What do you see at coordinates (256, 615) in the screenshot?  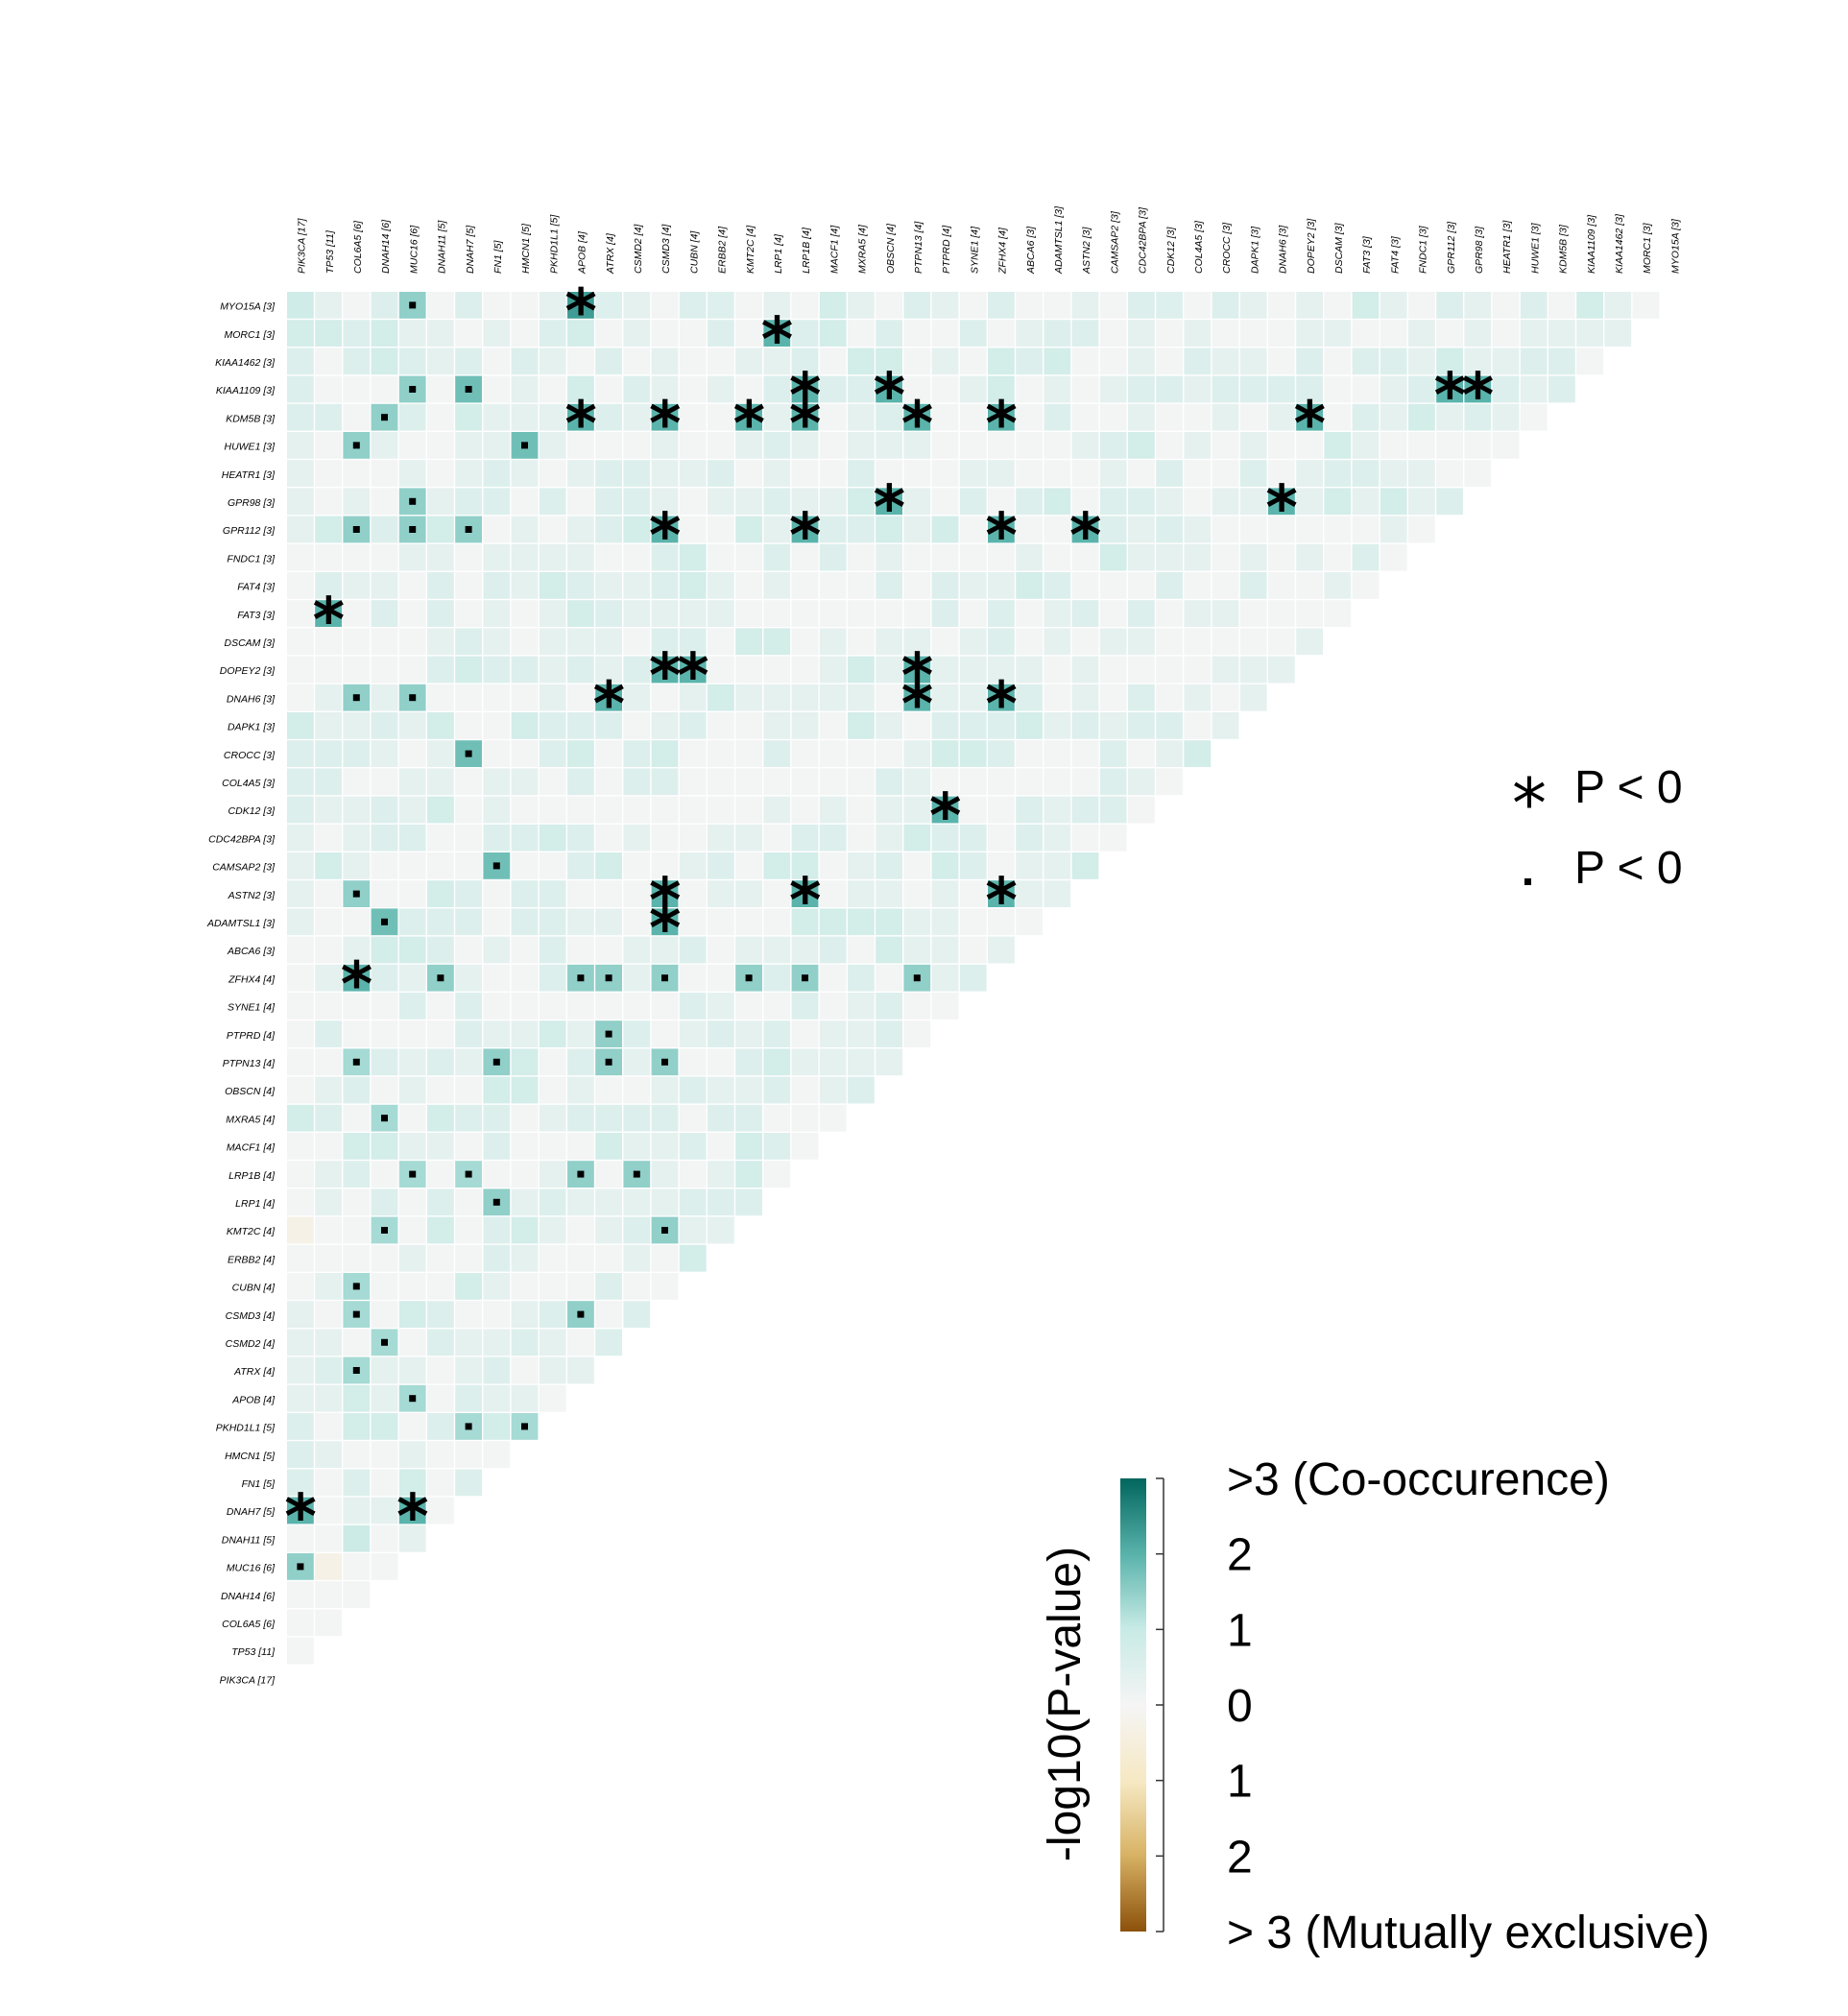 I see `row-label: FAT3 [3]` at bounding box center [256, 615].